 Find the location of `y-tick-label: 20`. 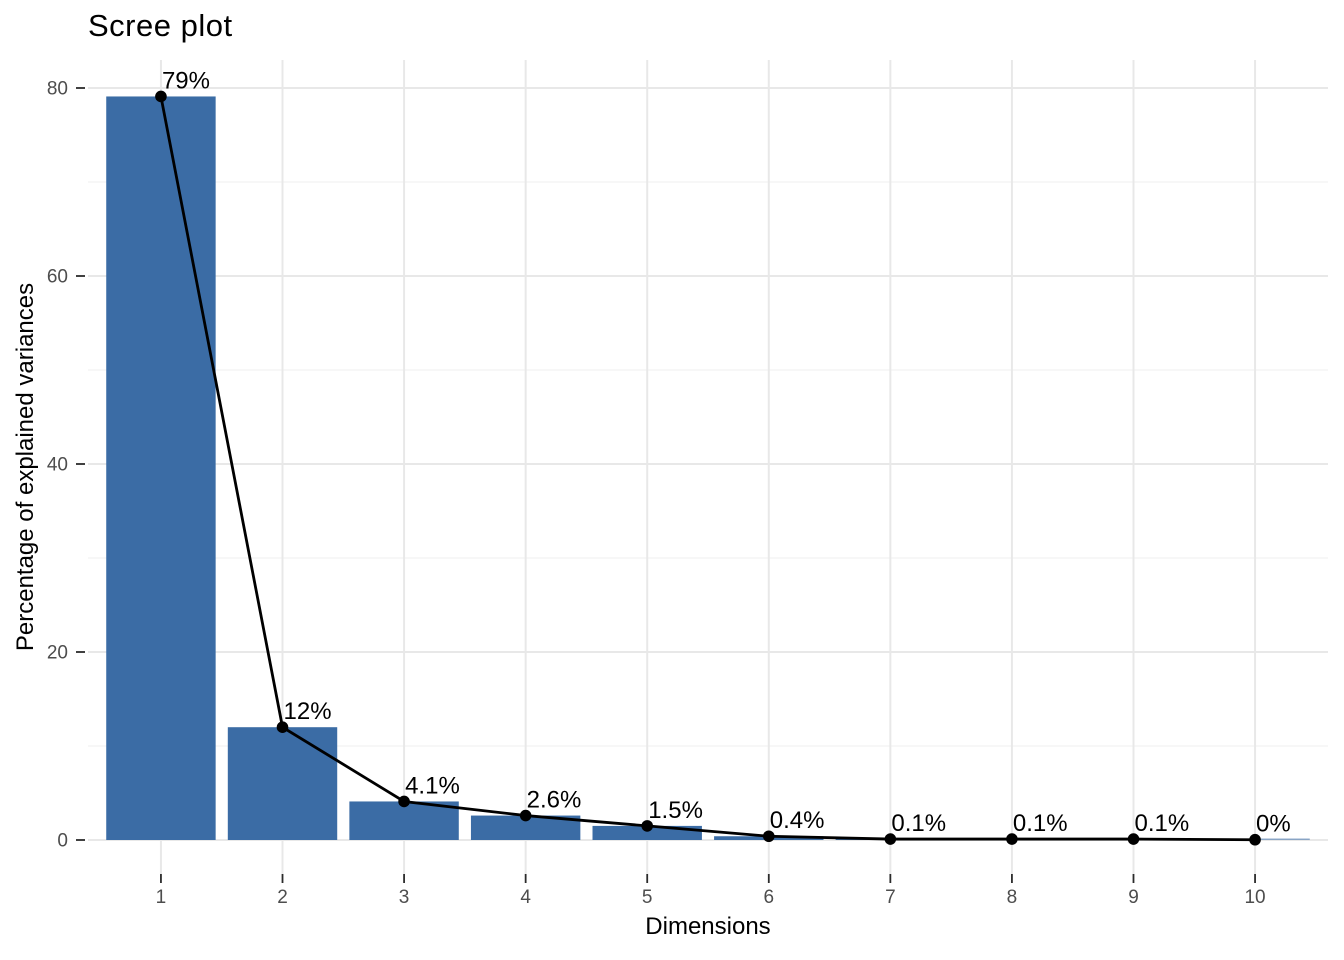

y-tick-label: 20 is located at coordinates (57, 653).